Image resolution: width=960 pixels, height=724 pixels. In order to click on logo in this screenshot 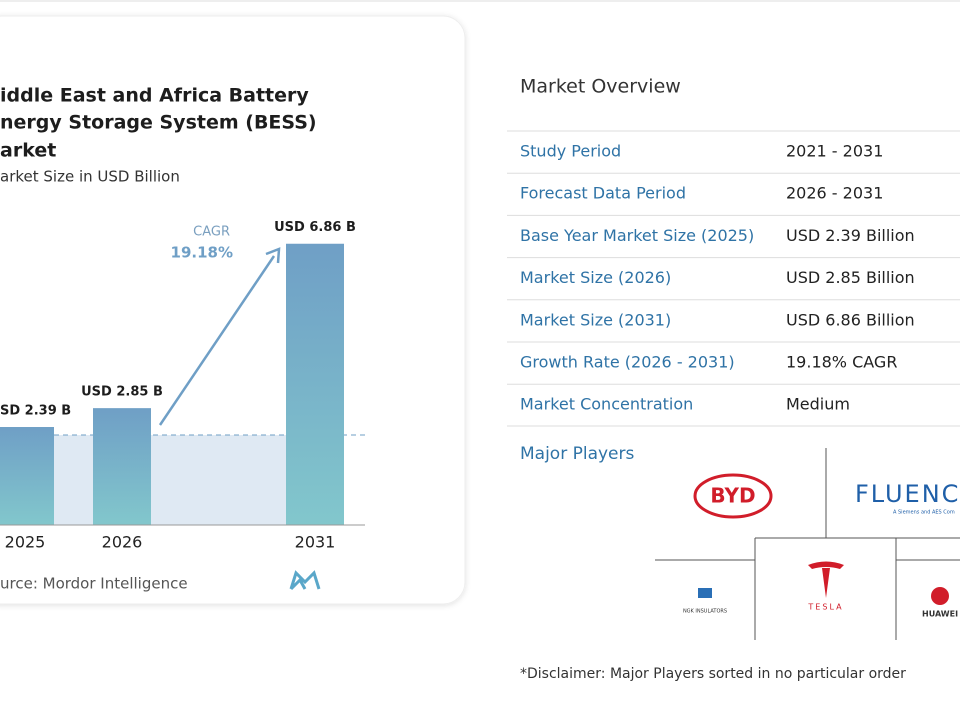, I will do `click(305, 580)`.